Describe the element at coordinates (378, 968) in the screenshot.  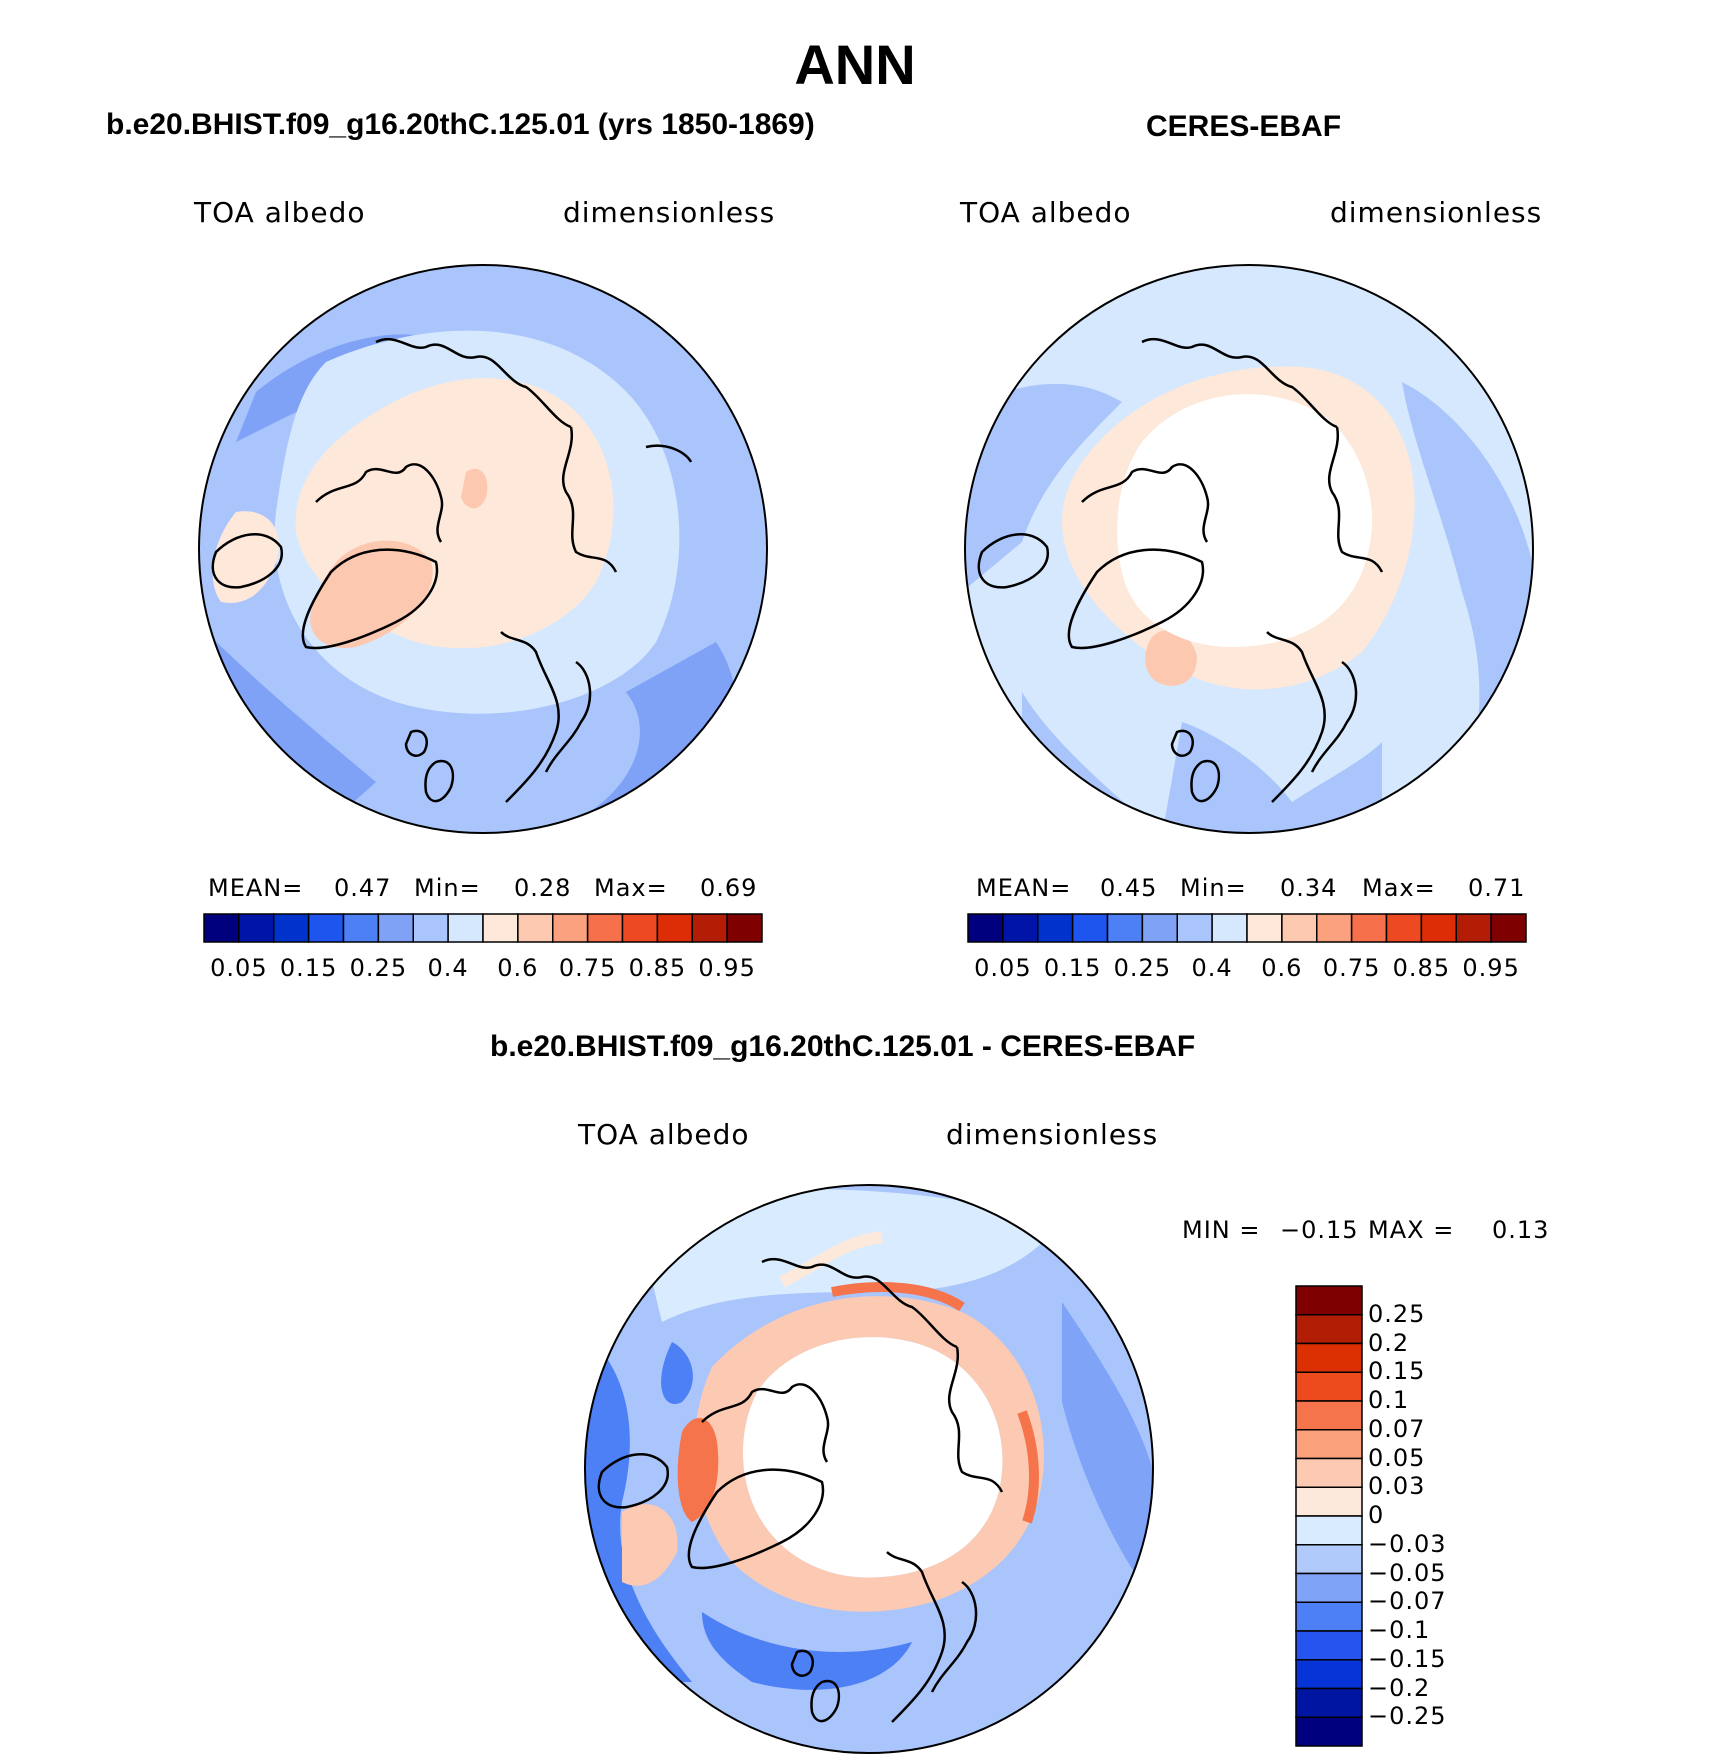
I see `model-colorbar-tick-label: 0.25` at that location.